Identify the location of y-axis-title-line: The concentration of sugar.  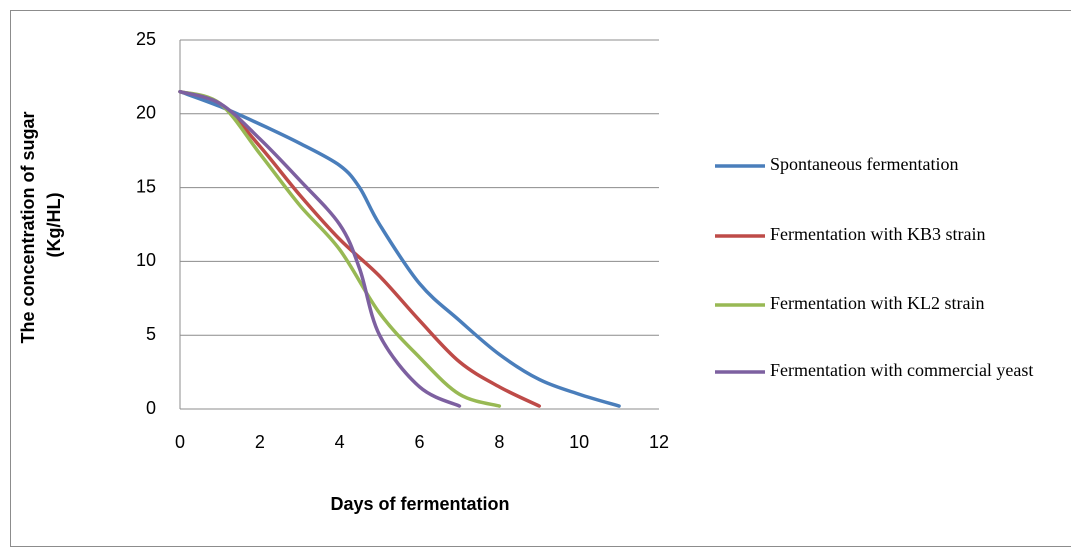
(28, 224).